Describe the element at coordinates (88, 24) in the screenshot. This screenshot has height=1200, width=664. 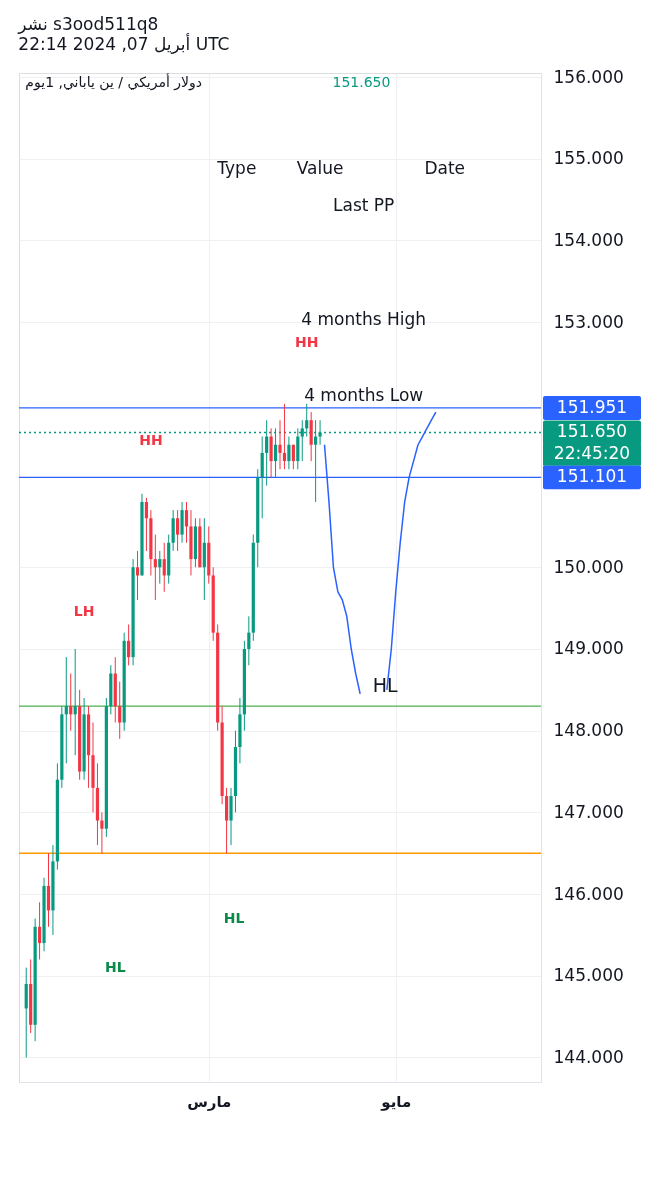
I see `chart-title: نشر s3ood511q8` at that location.